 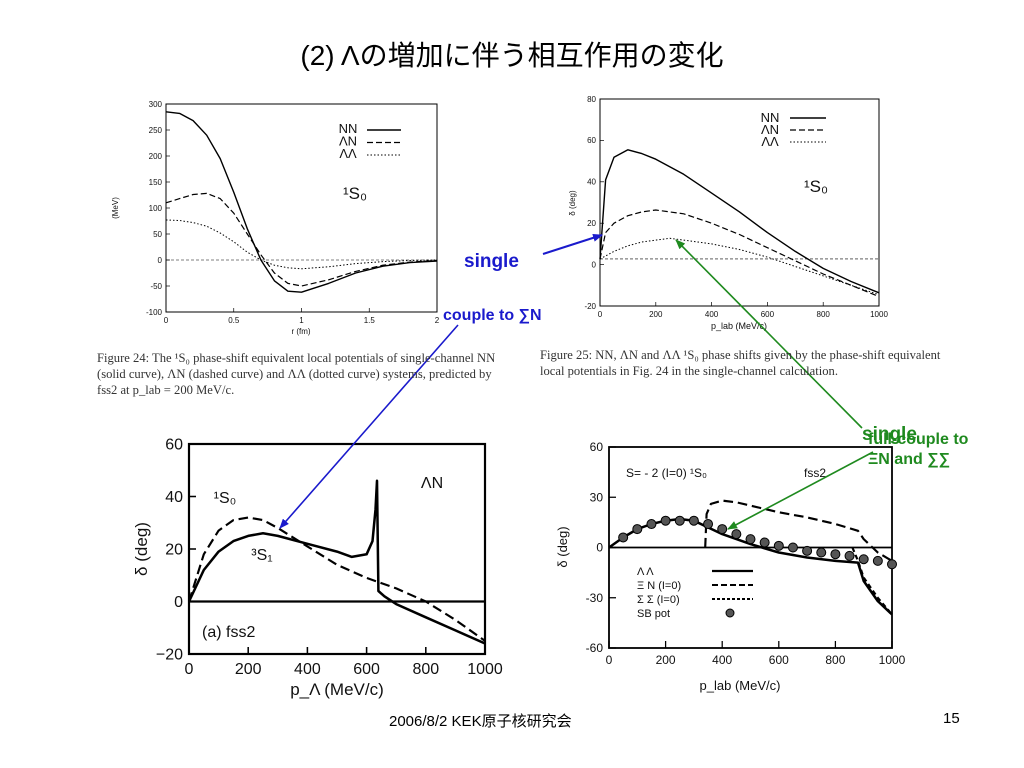 What do you see at coordinates (156, 130) in the screenshot?
I see `y-tick-label: 250` at bounding box center [156, 130].